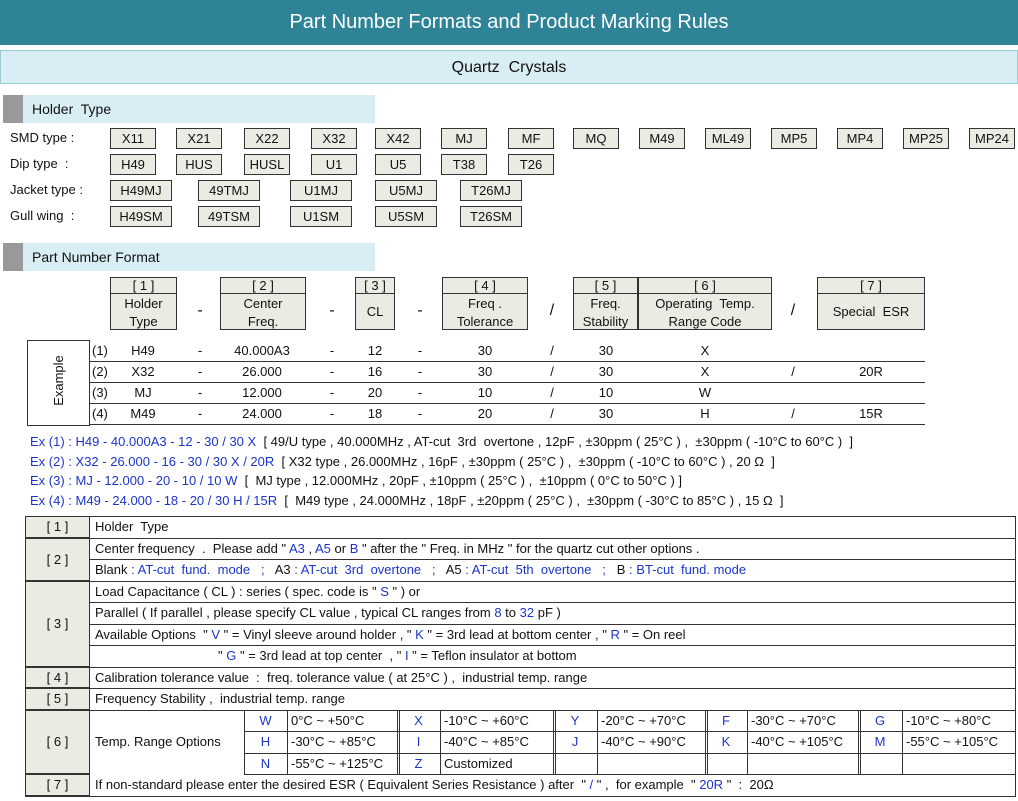 This screenshot has height=801, width=1018. What do you see at coordinates (328, 720) in the screenshot?
I see `option-range: 0°C ~ +50°C` at bounding box center [328, 720].